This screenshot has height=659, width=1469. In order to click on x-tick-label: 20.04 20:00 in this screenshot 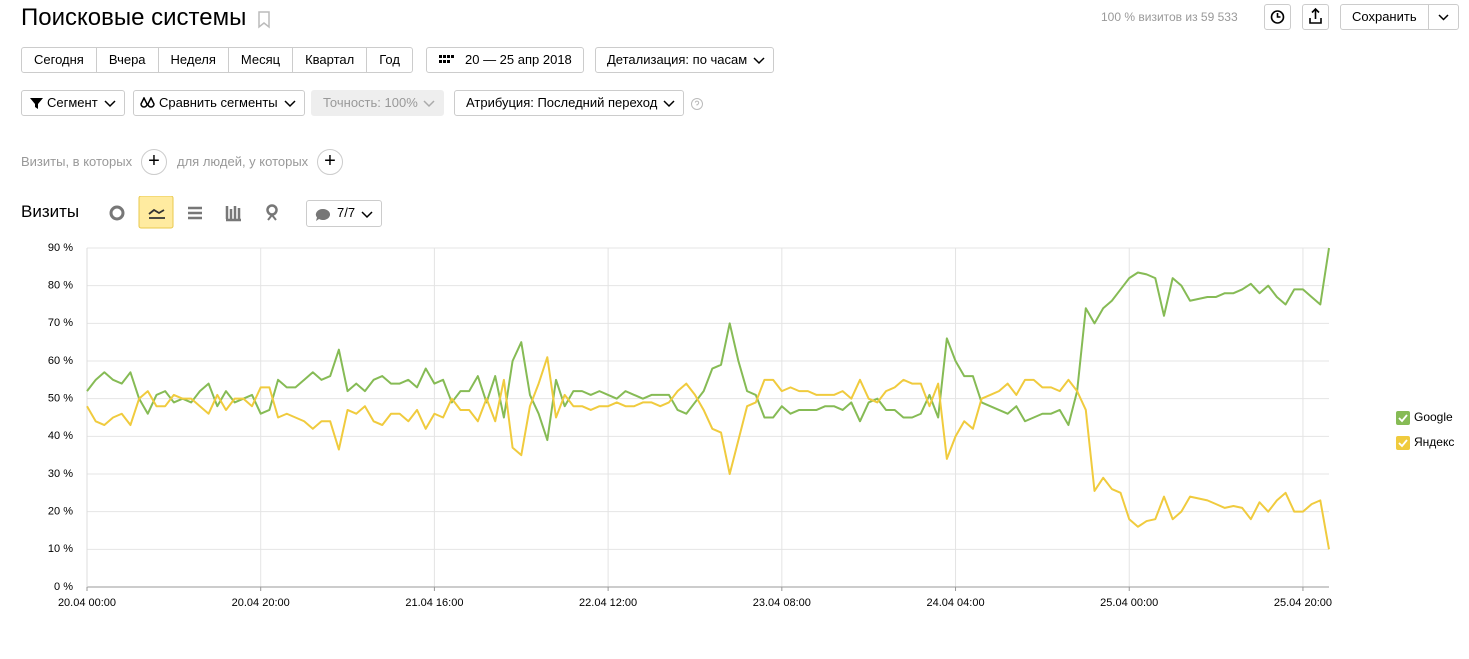, I will do `click(261, 603)`.